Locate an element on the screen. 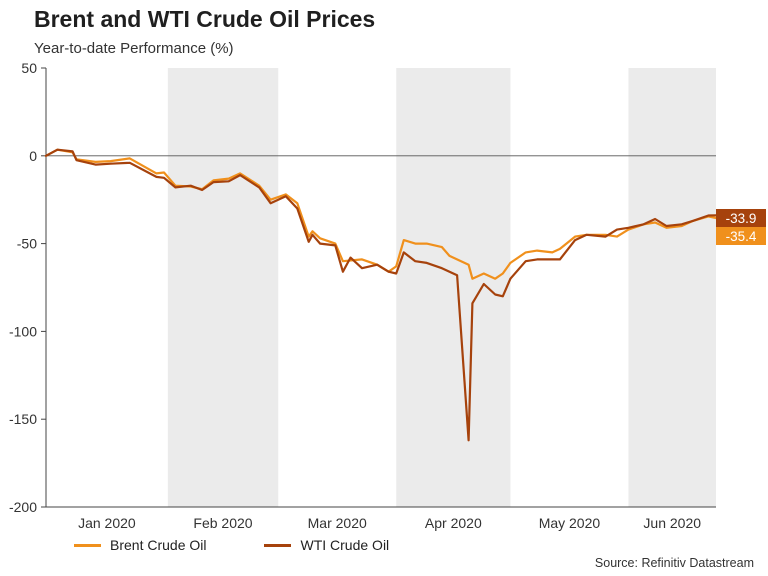 The image size is (768, 576). x-tick-label: May 2020 is located at coordinates (570, 523).